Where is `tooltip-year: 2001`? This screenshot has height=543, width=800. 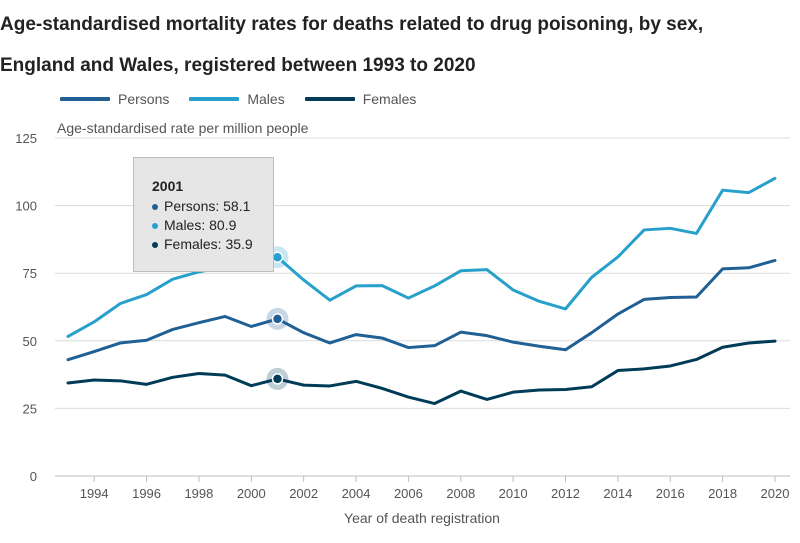
tooltip-year: 2001 is located at coordinates (168, 186).